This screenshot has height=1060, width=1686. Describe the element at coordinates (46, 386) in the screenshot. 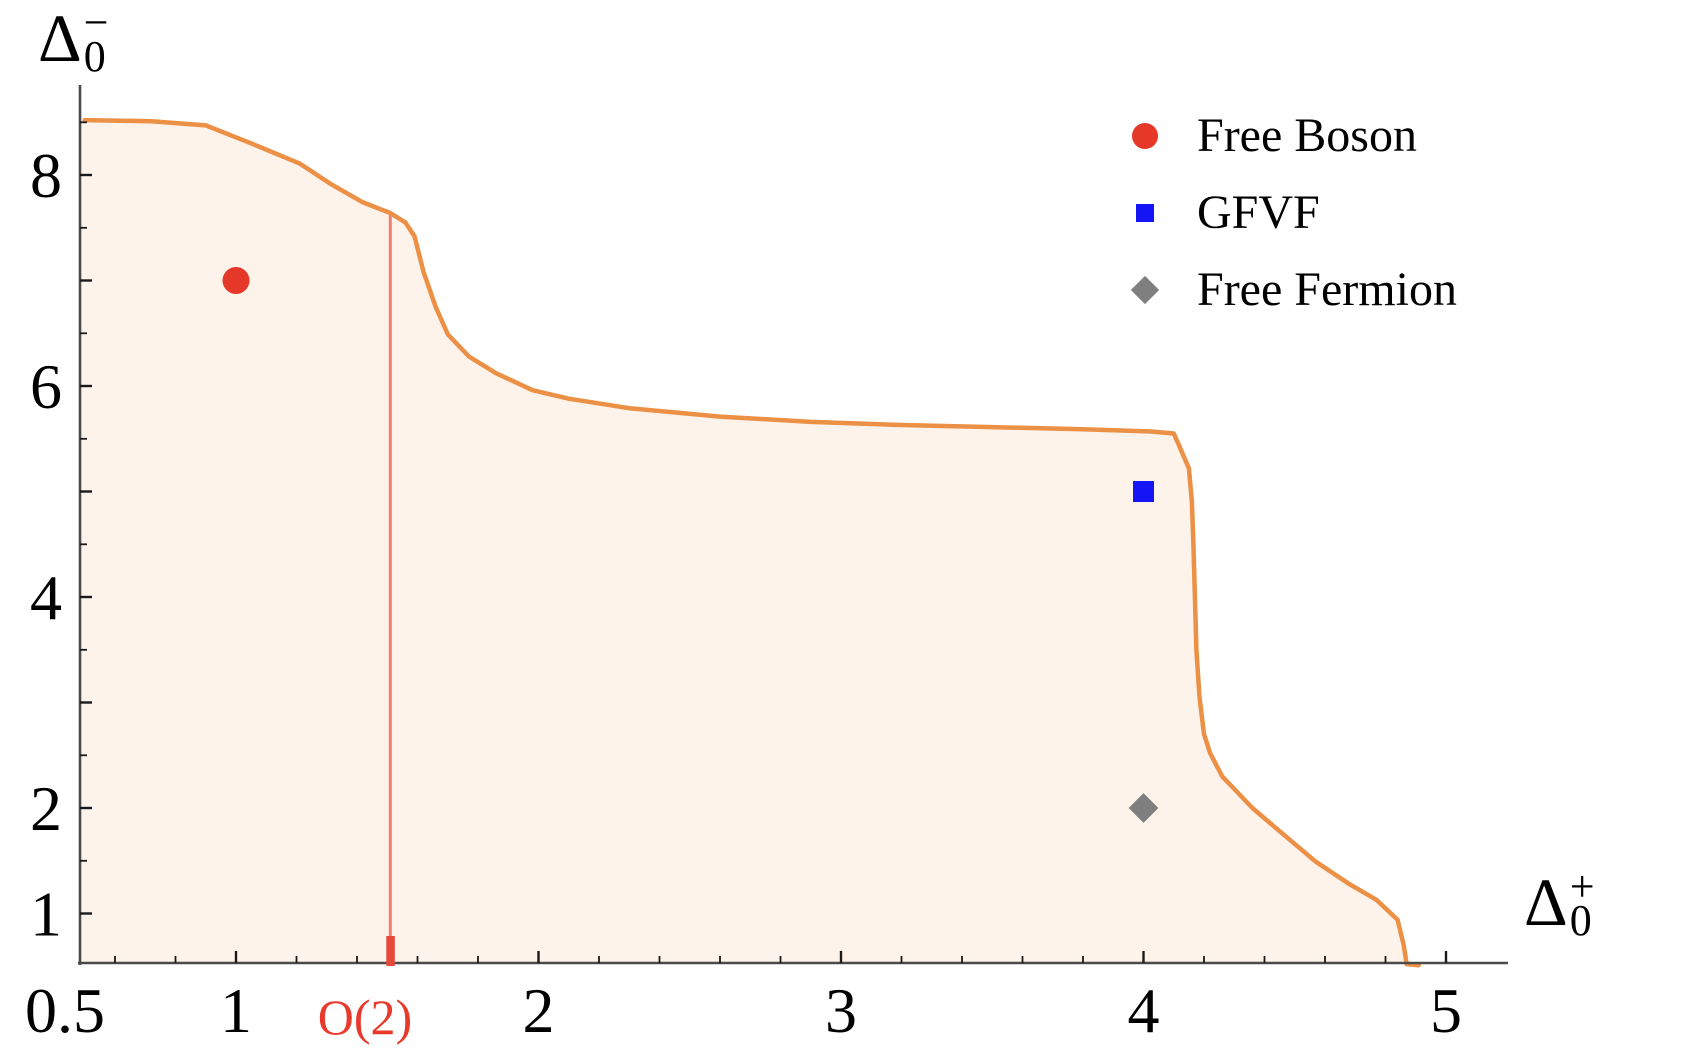

I see `y-tick-label: 6` at that location.